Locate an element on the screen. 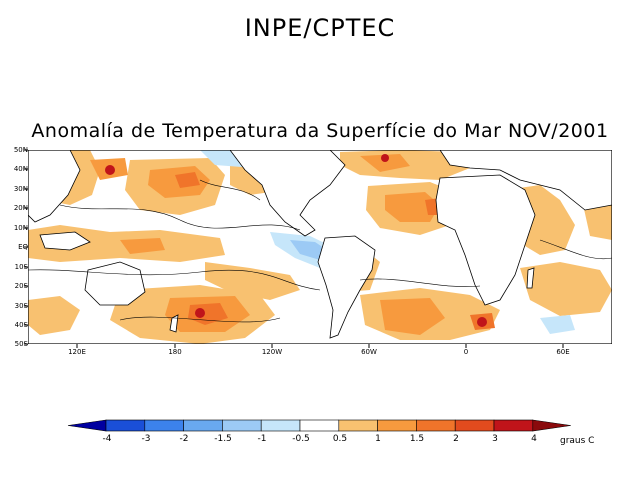  lon-label-120w: 120W is located at coordinates (272, 352).